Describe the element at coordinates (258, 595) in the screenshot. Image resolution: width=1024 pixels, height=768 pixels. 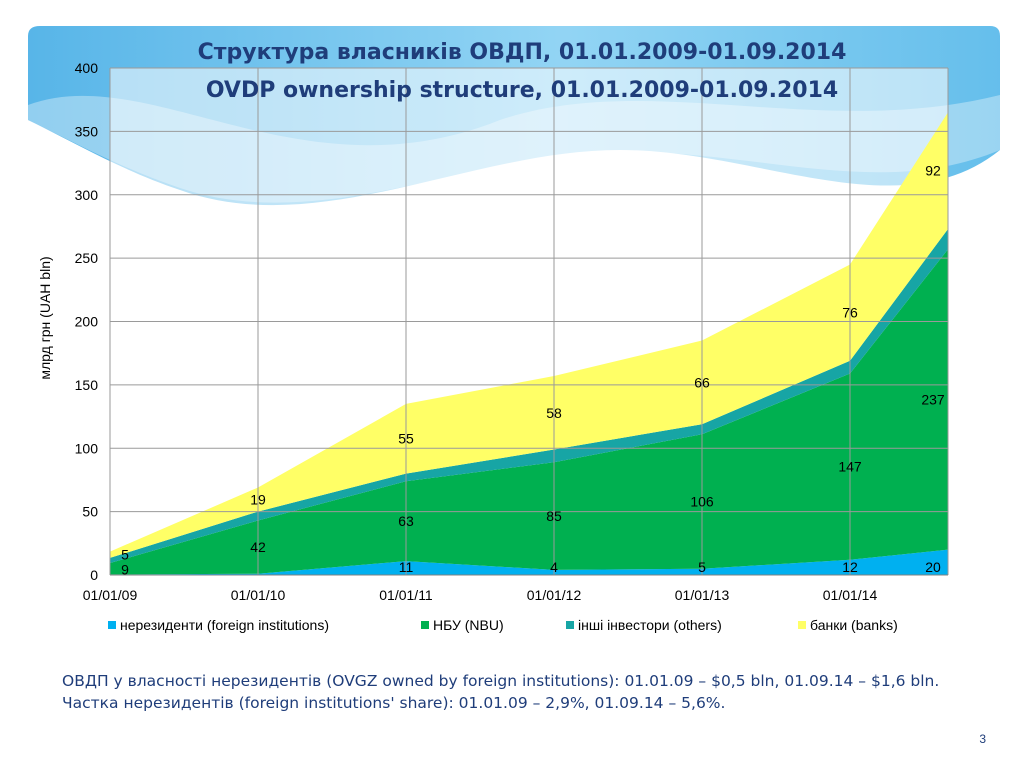
I see `x-tick-label-1: 01/01/10` at that location.